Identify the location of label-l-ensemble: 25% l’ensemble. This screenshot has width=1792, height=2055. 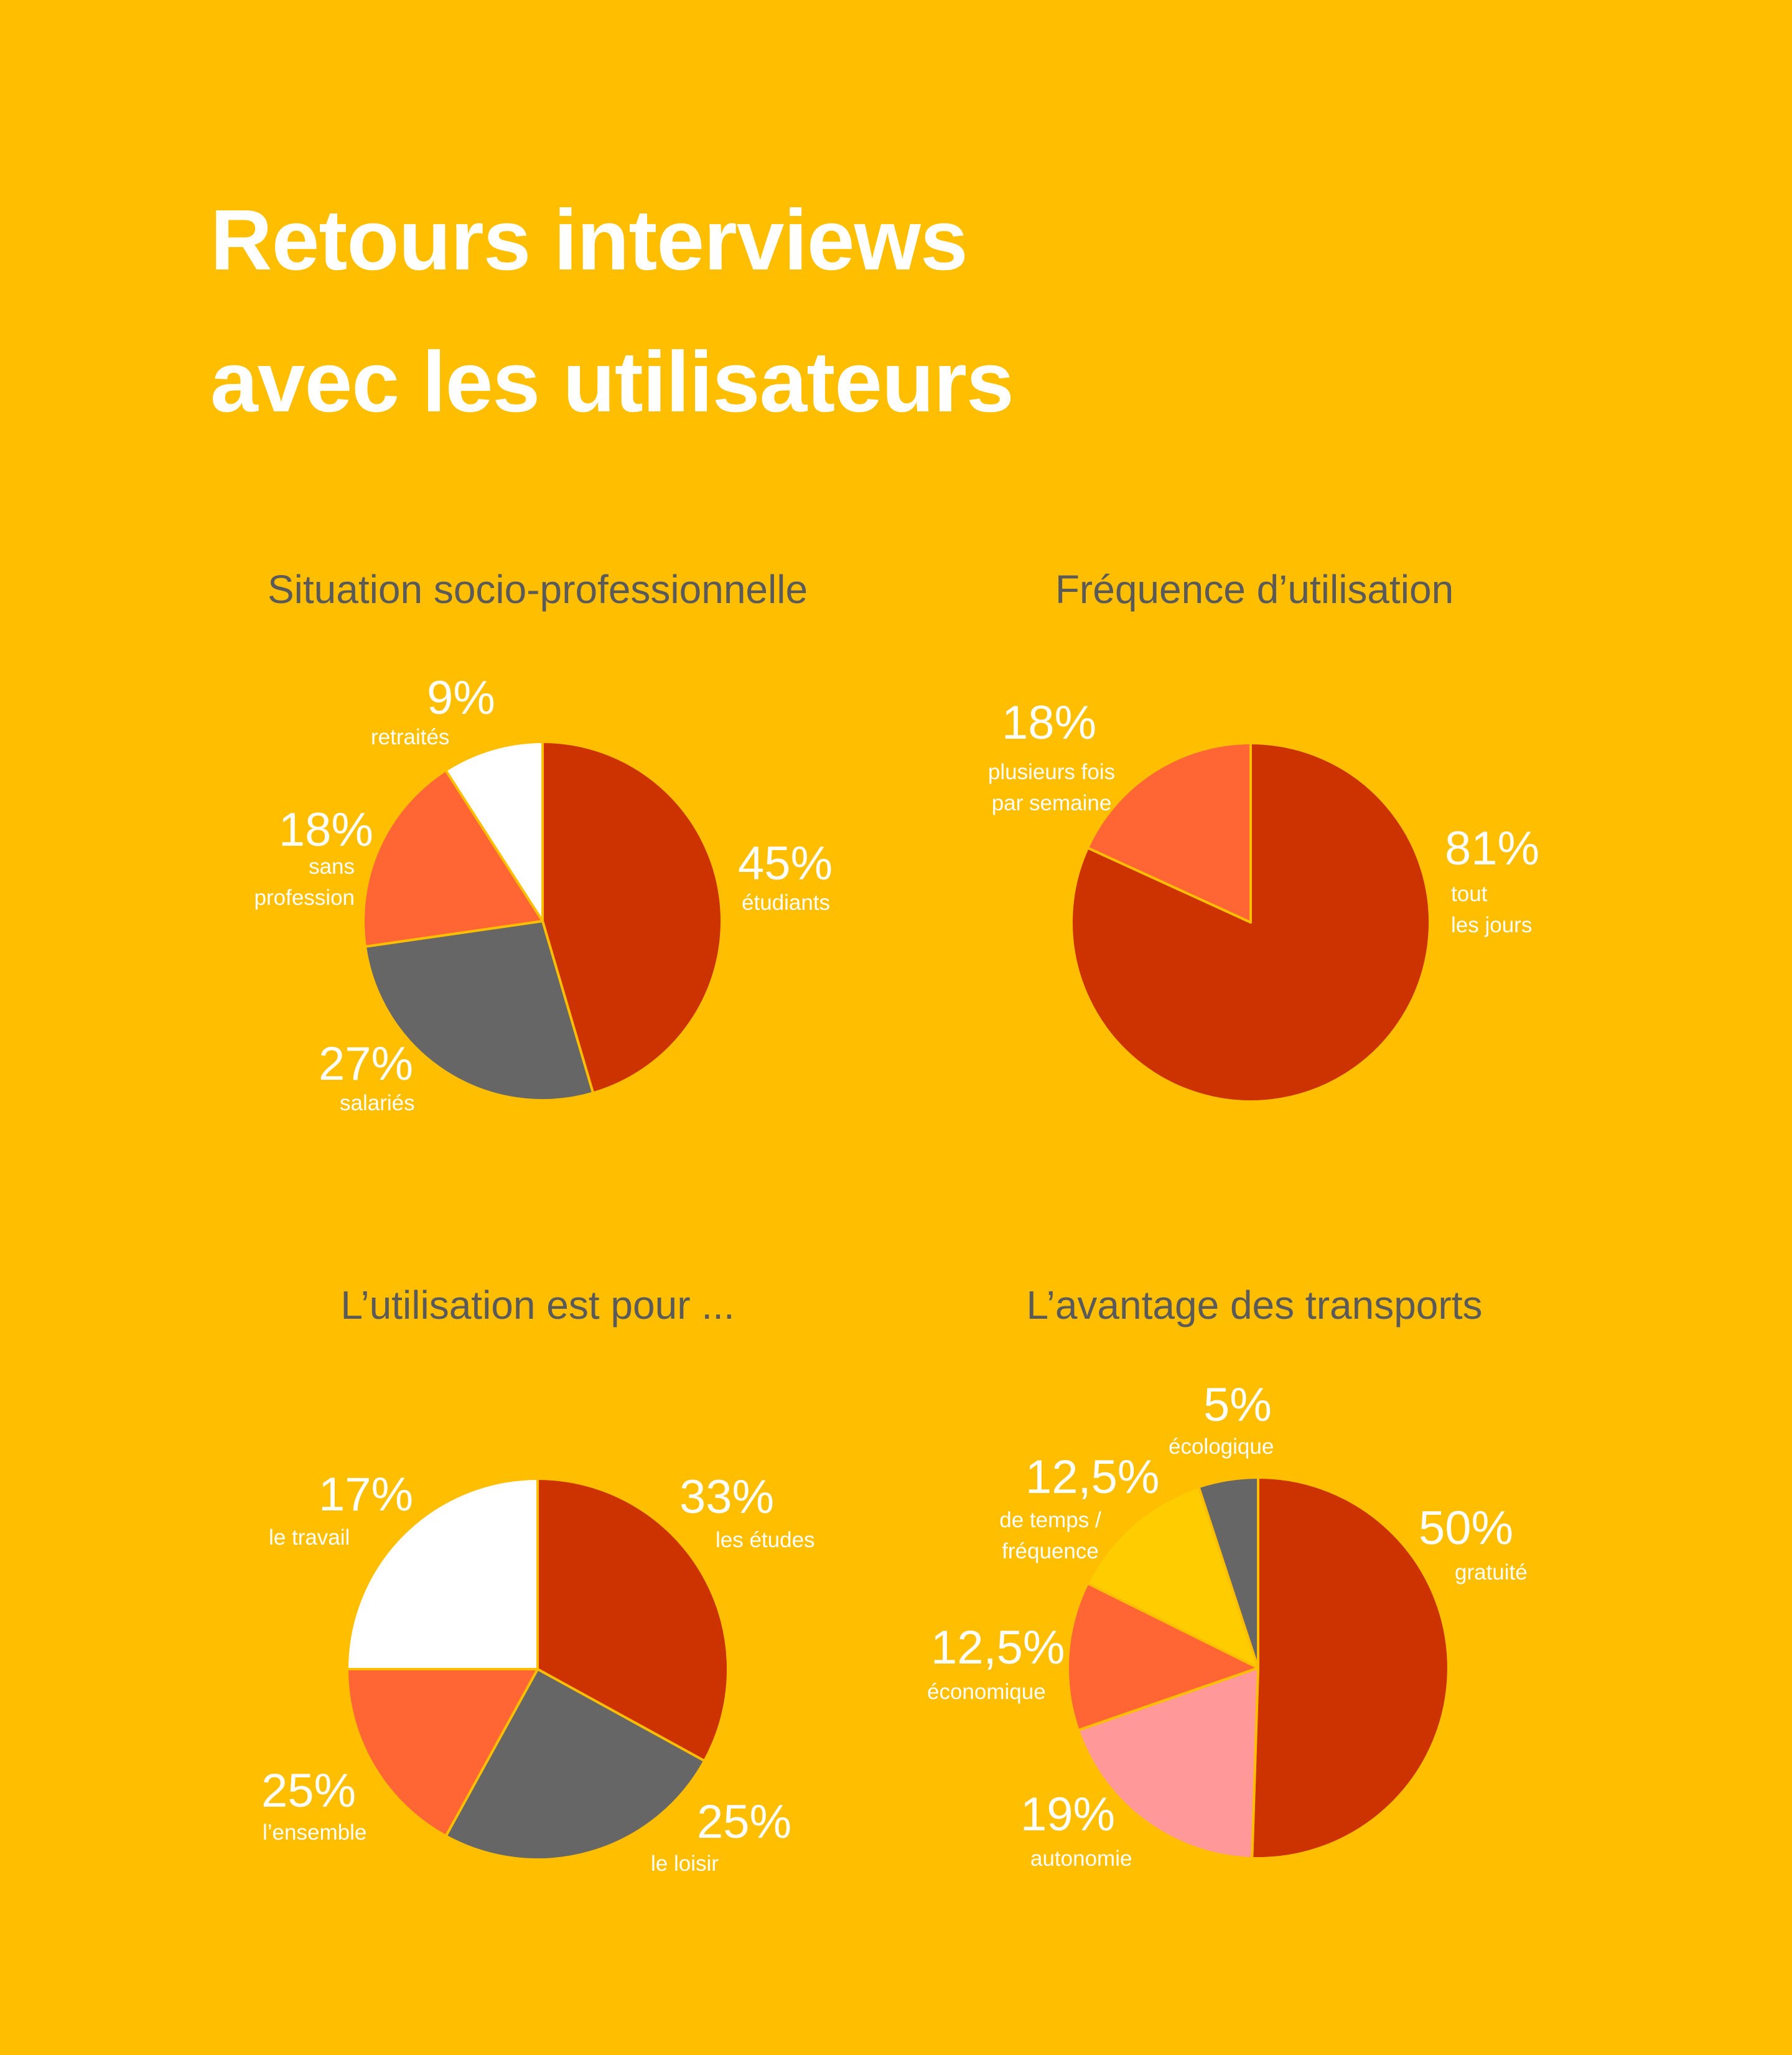
(313, 1807).